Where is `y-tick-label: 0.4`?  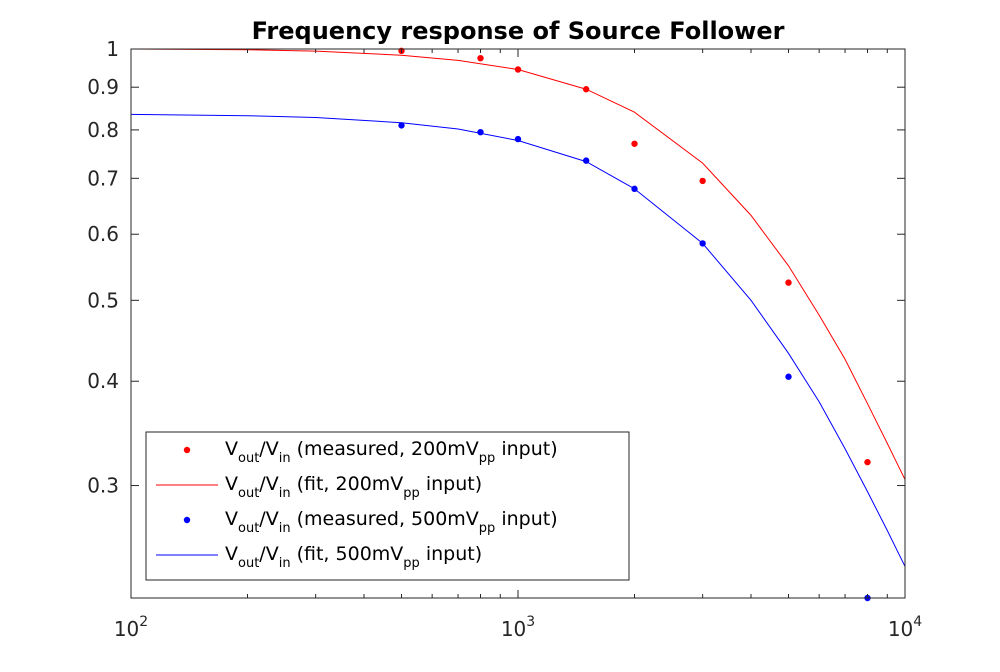
y-tick-label: 0.4 is located at coordinates (103, 381).